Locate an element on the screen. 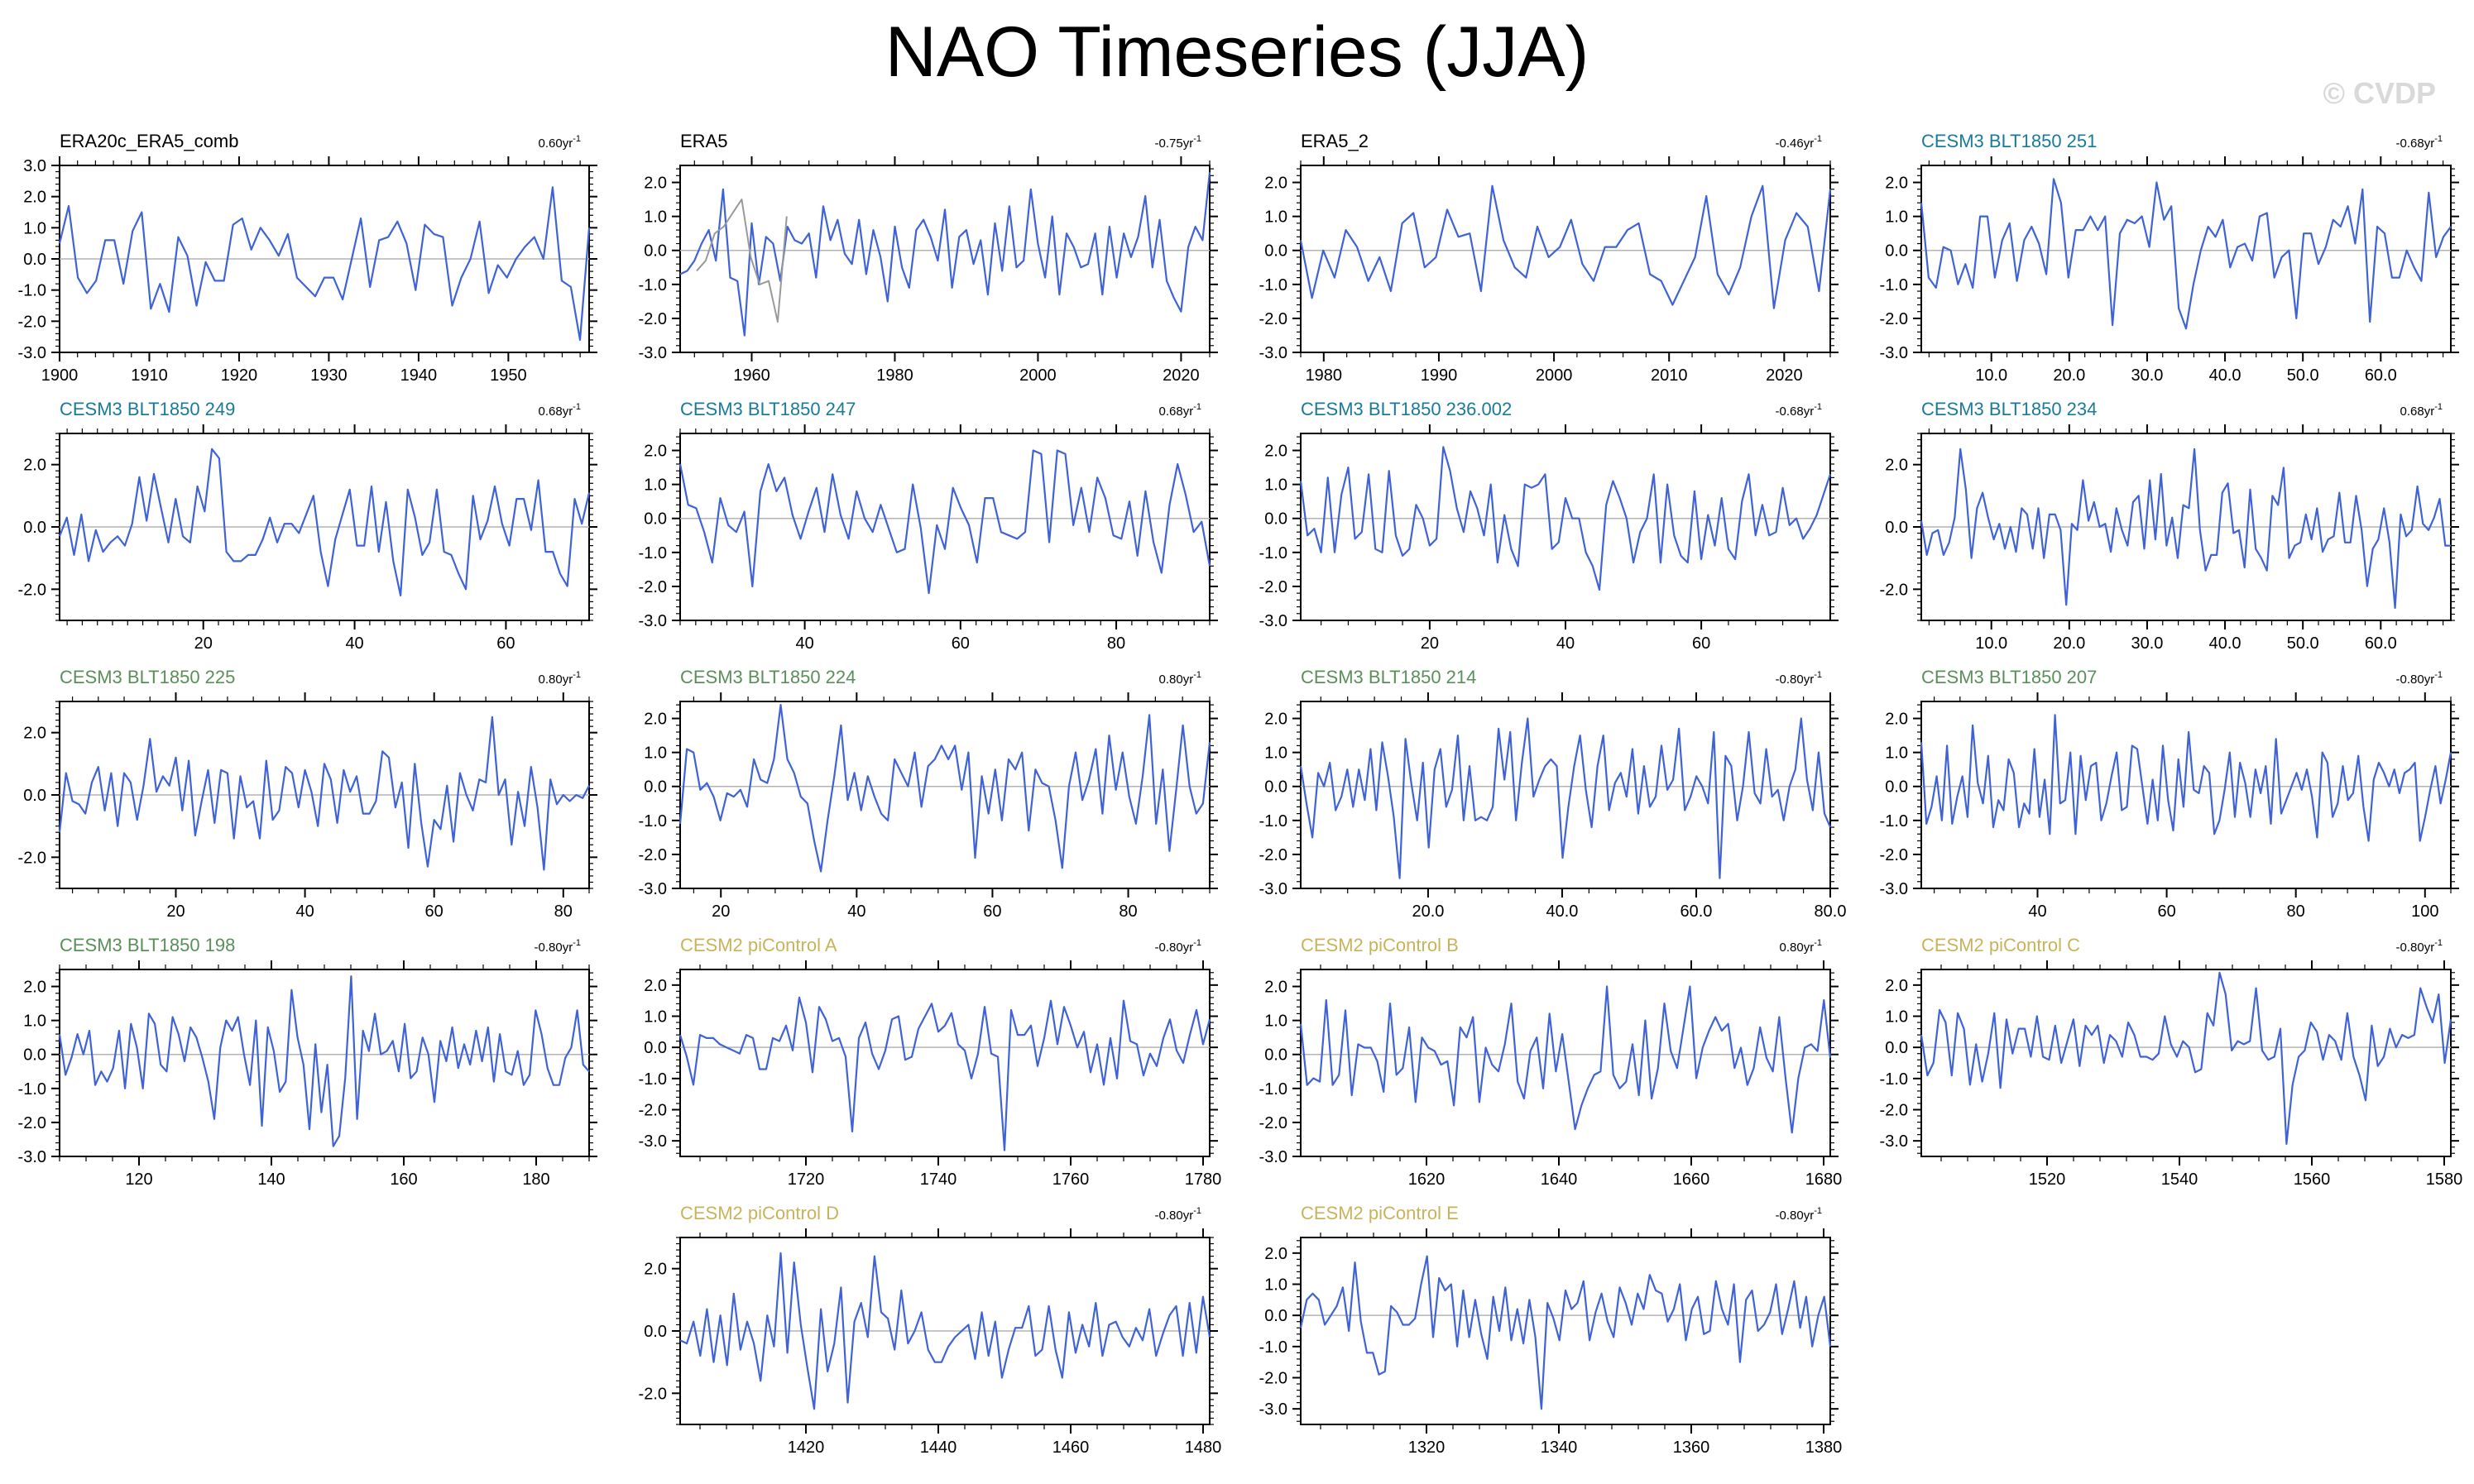 Image resolution: width=2474 pixels, height=1484 pixels. x-tick-label: 20.0 is located at coordinates (1428, 911).